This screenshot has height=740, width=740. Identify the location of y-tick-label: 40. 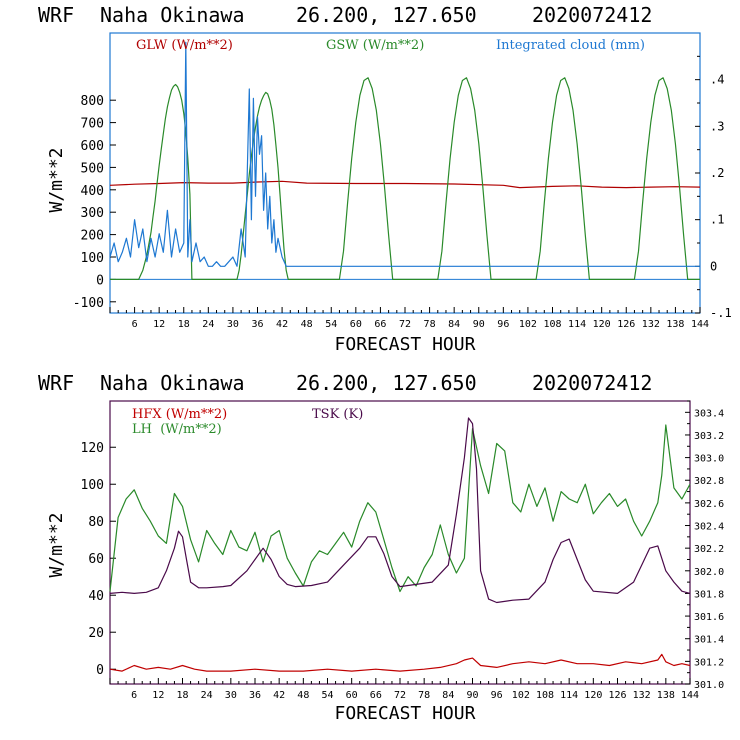
(96, 596).